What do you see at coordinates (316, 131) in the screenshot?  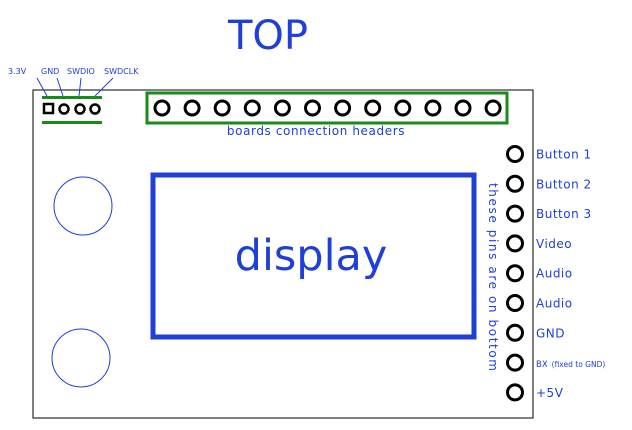 I see `connection-header-caption: boards connection headers` at bounding box center [316, 131].